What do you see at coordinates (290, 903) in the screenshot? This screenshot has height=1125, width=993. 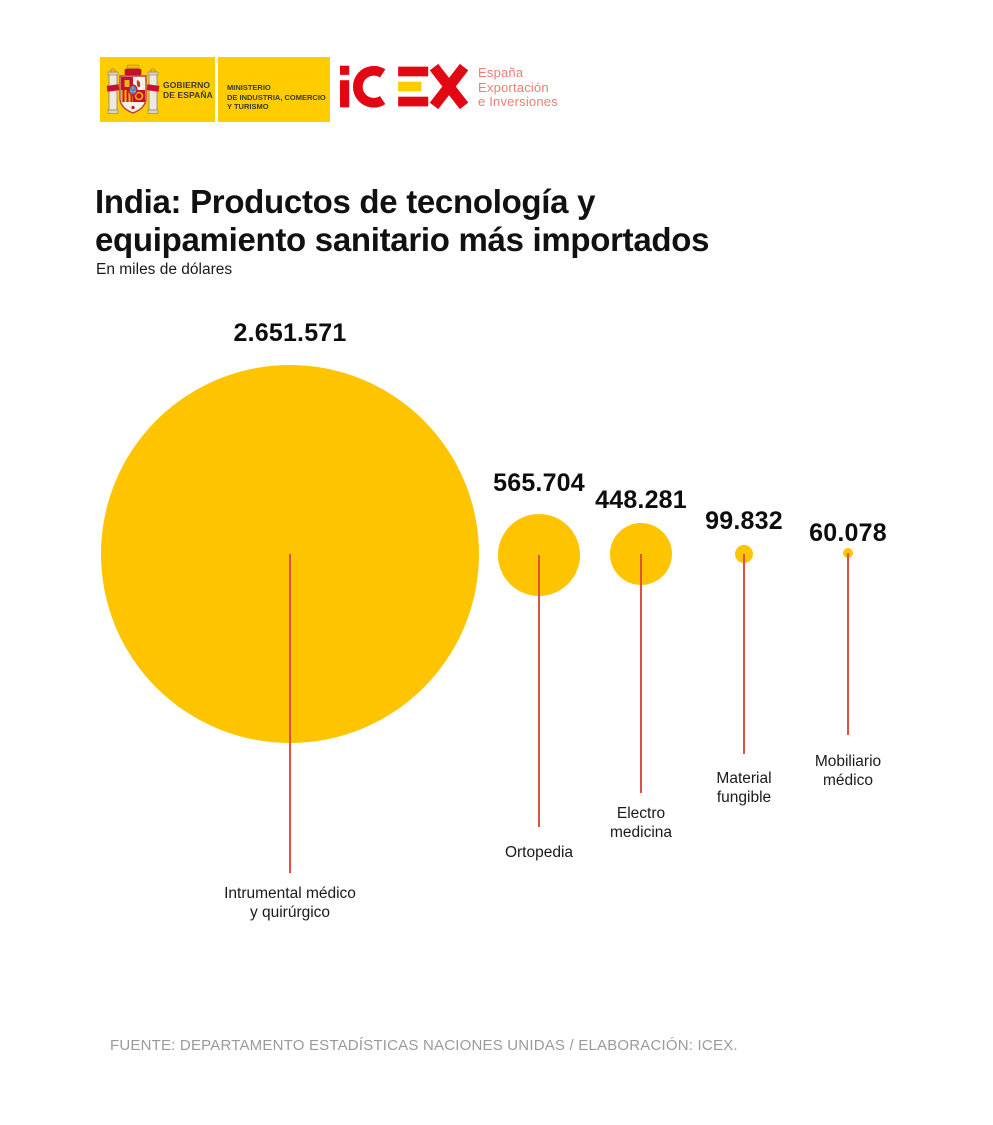 I see `category-label: Intrumental médico y quirúrgico` at bounding box center [290, 903].